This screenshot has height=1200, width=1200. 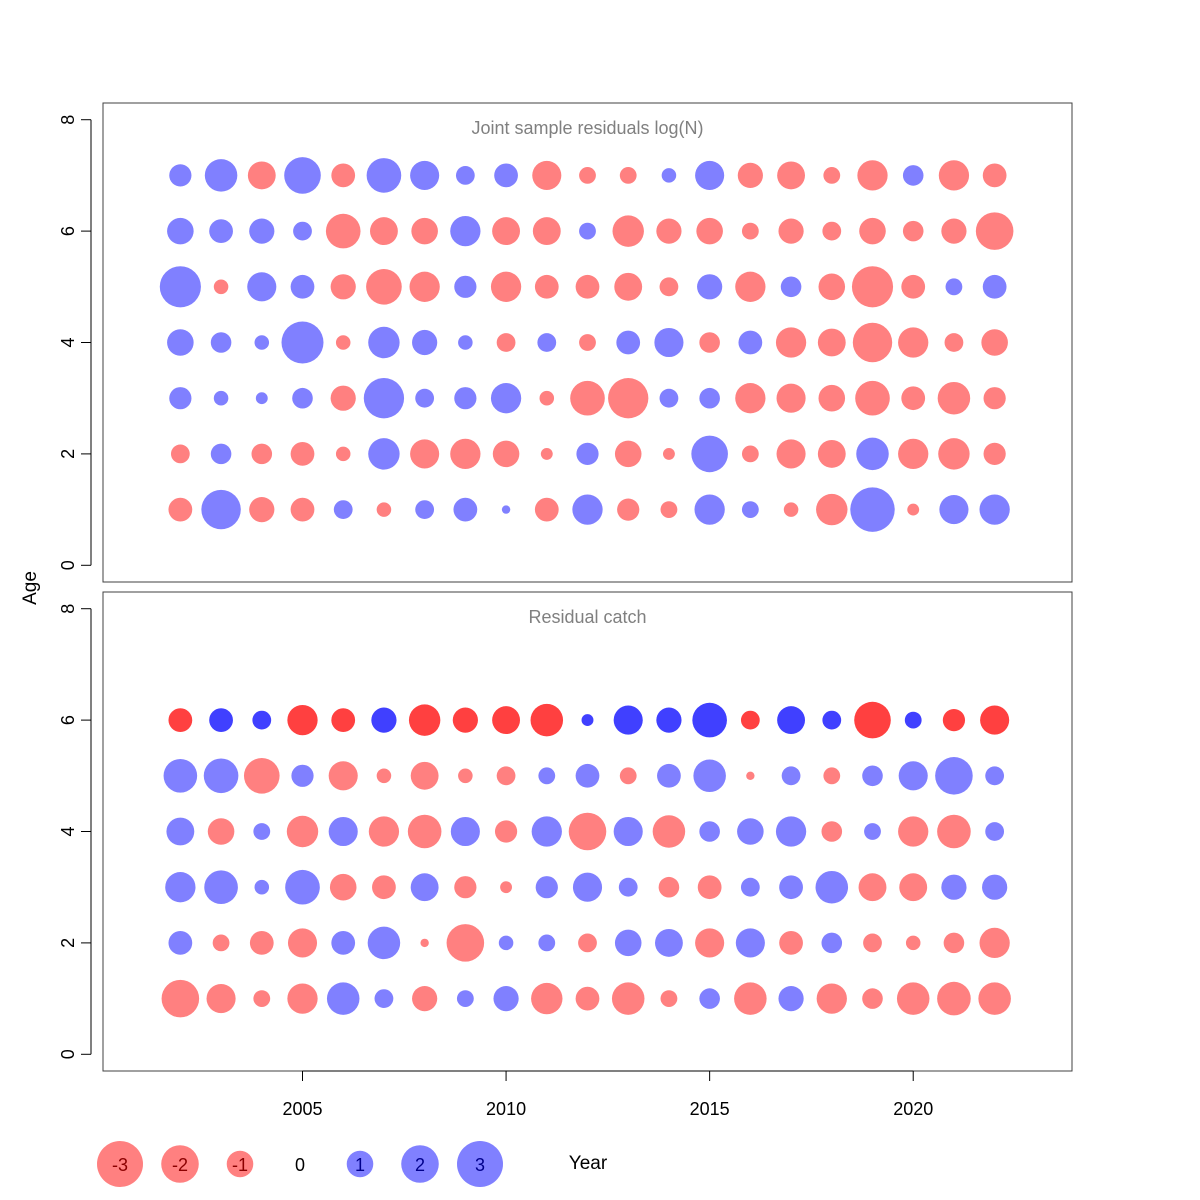 I want to click on bubble-2011-age3, so click(x=546, y=887).